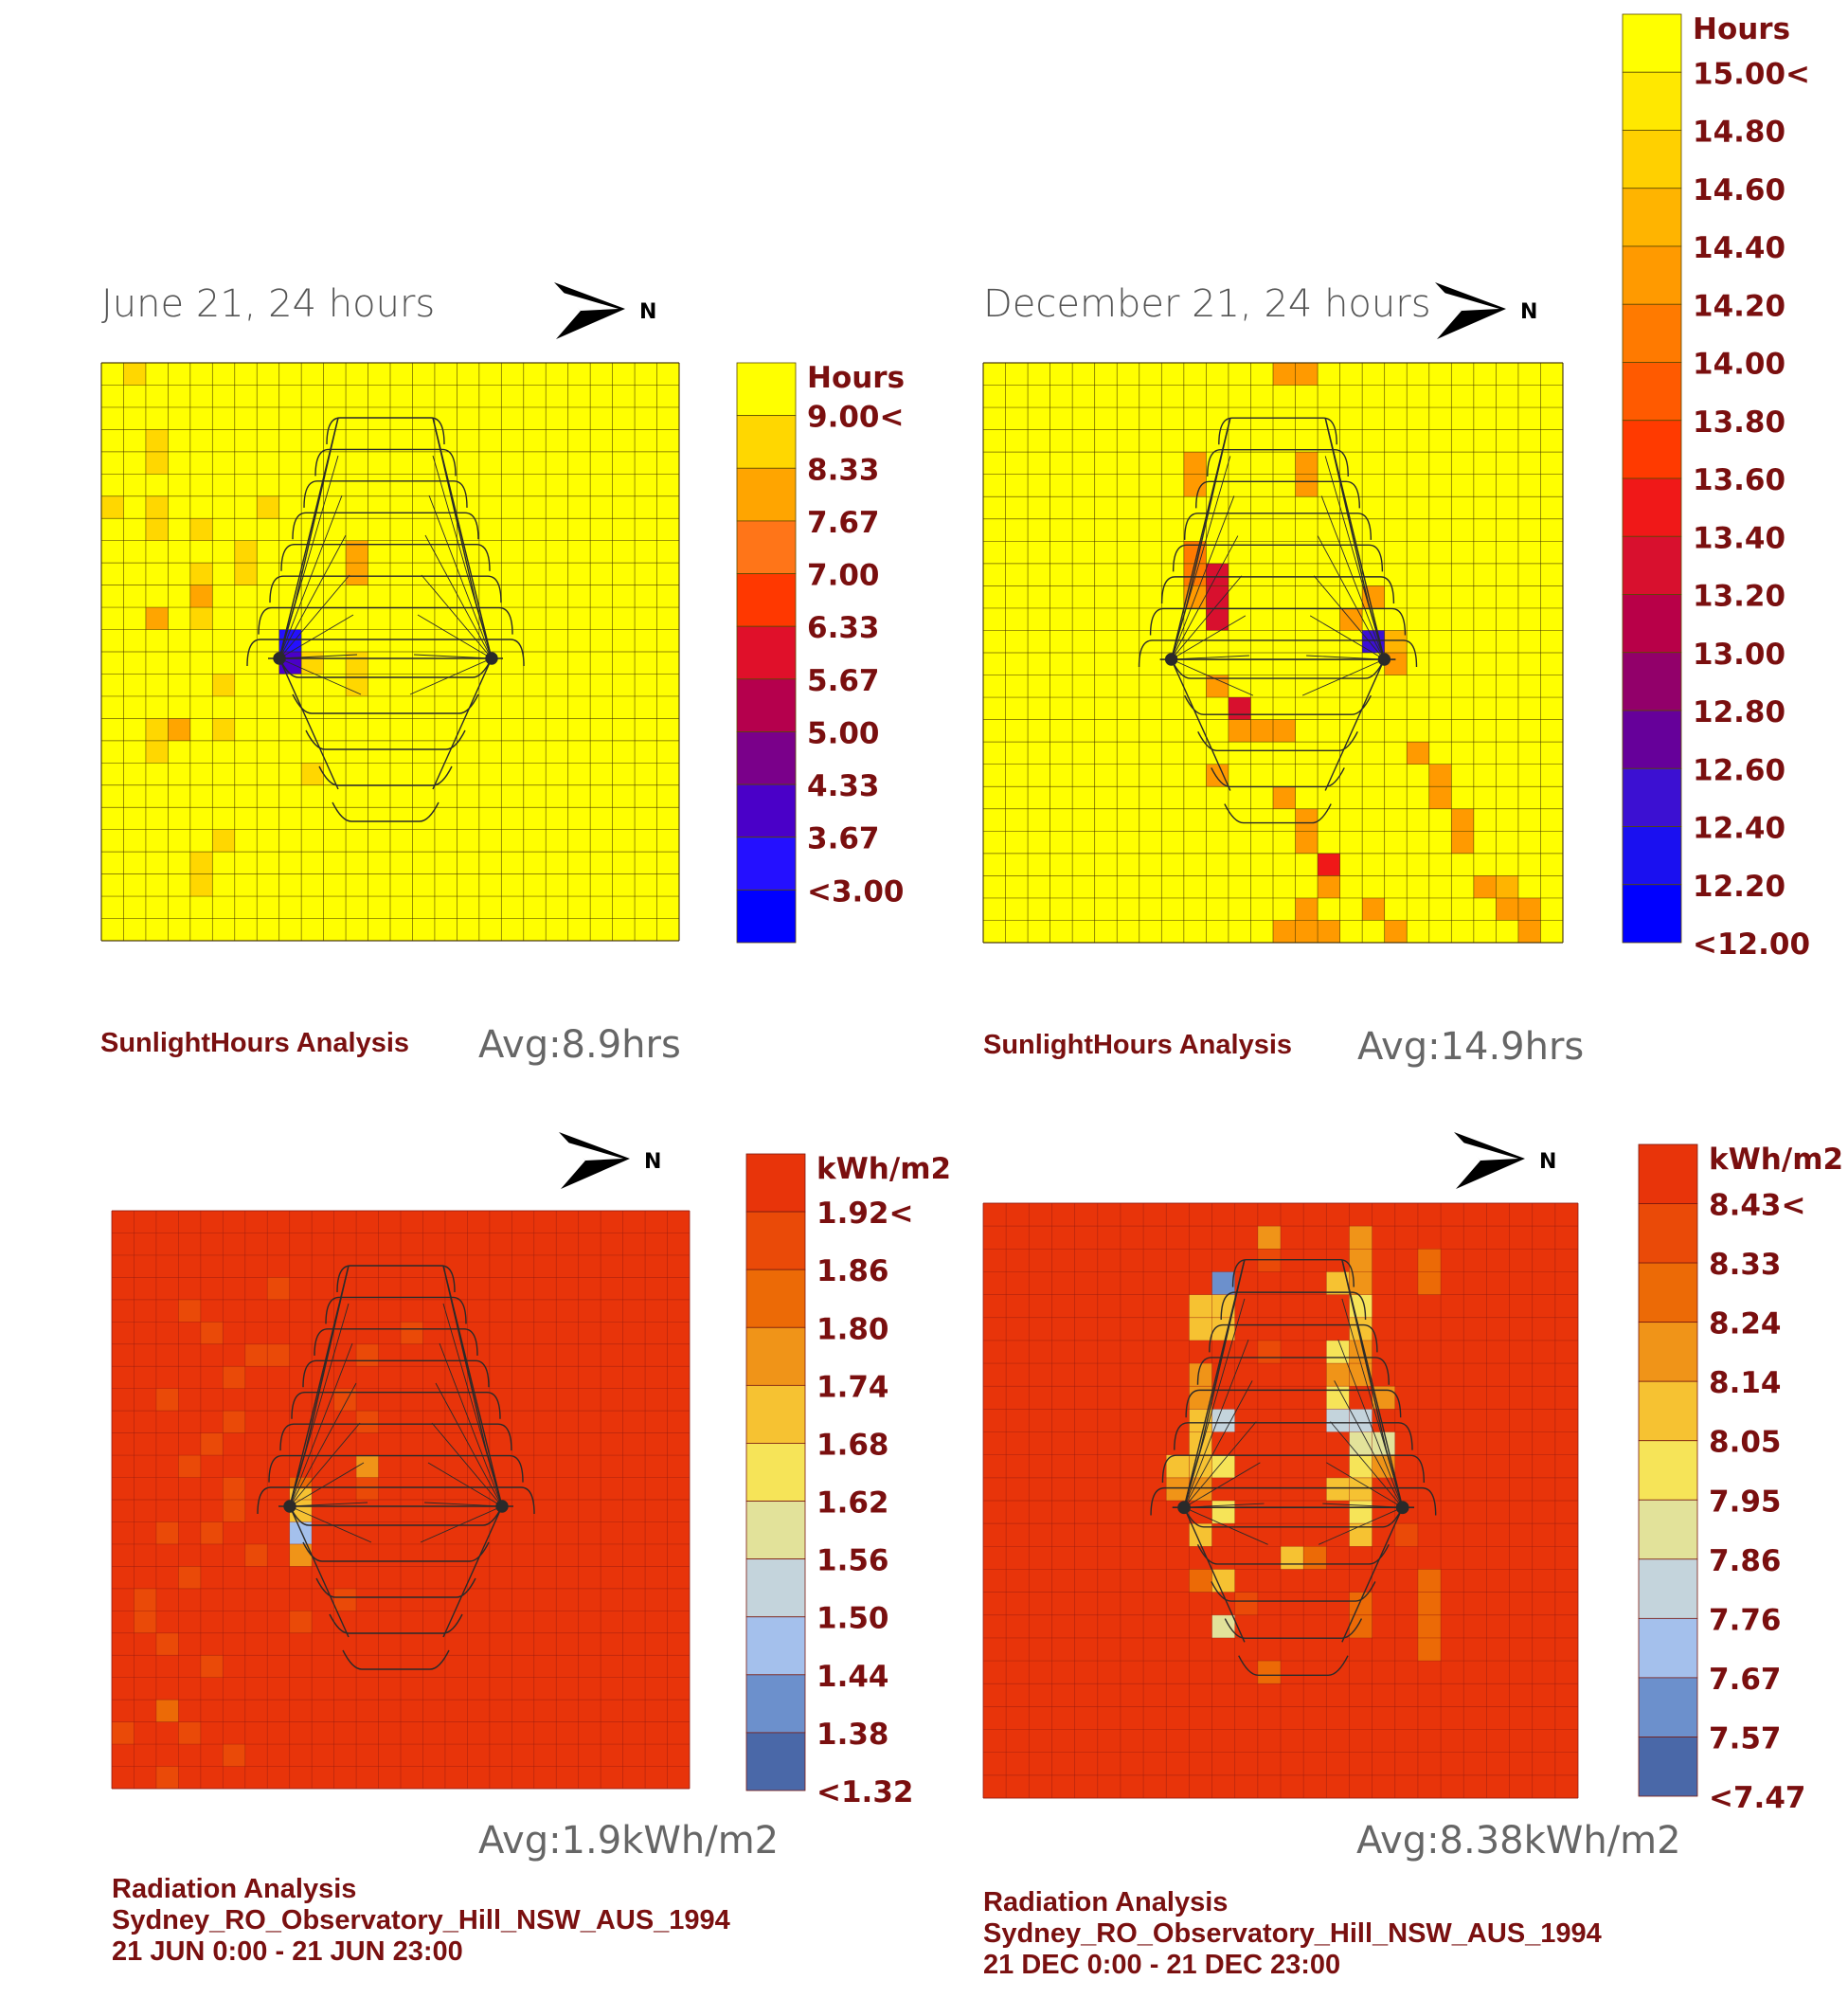  What do you see at coordinates (852, 1561) in the screenshot?
I see `legend-tick-label: 1.56` at bounding box center [852, 1561].